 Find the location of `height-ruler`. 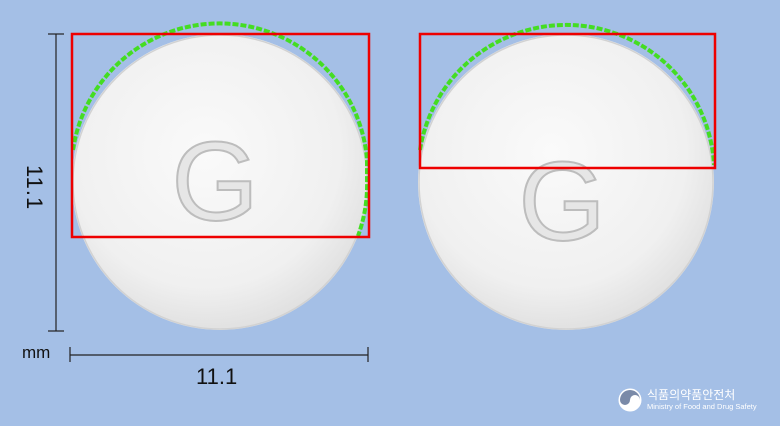

height-ruler is located at coordinates (56, 182).